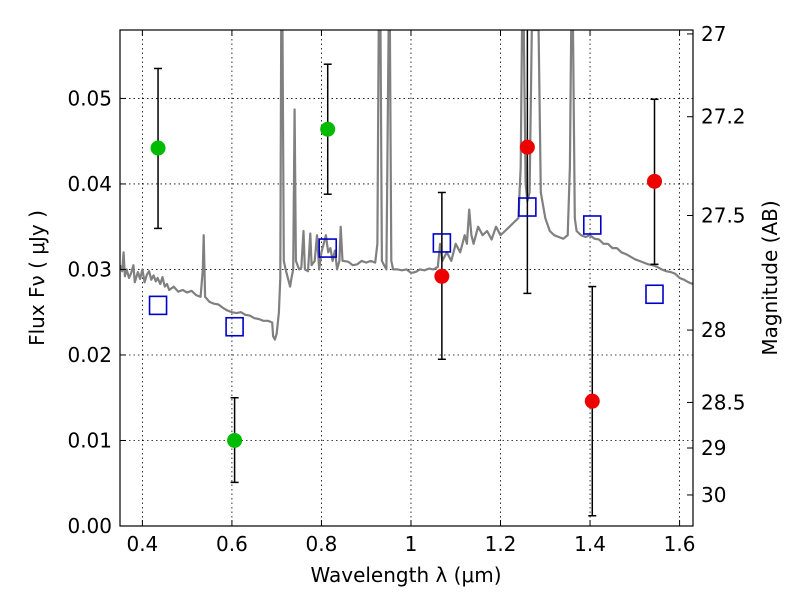  Describe the element at coordinates (322, 544) in the screenshot. I see `x-tick-label: 0.8` at that location.